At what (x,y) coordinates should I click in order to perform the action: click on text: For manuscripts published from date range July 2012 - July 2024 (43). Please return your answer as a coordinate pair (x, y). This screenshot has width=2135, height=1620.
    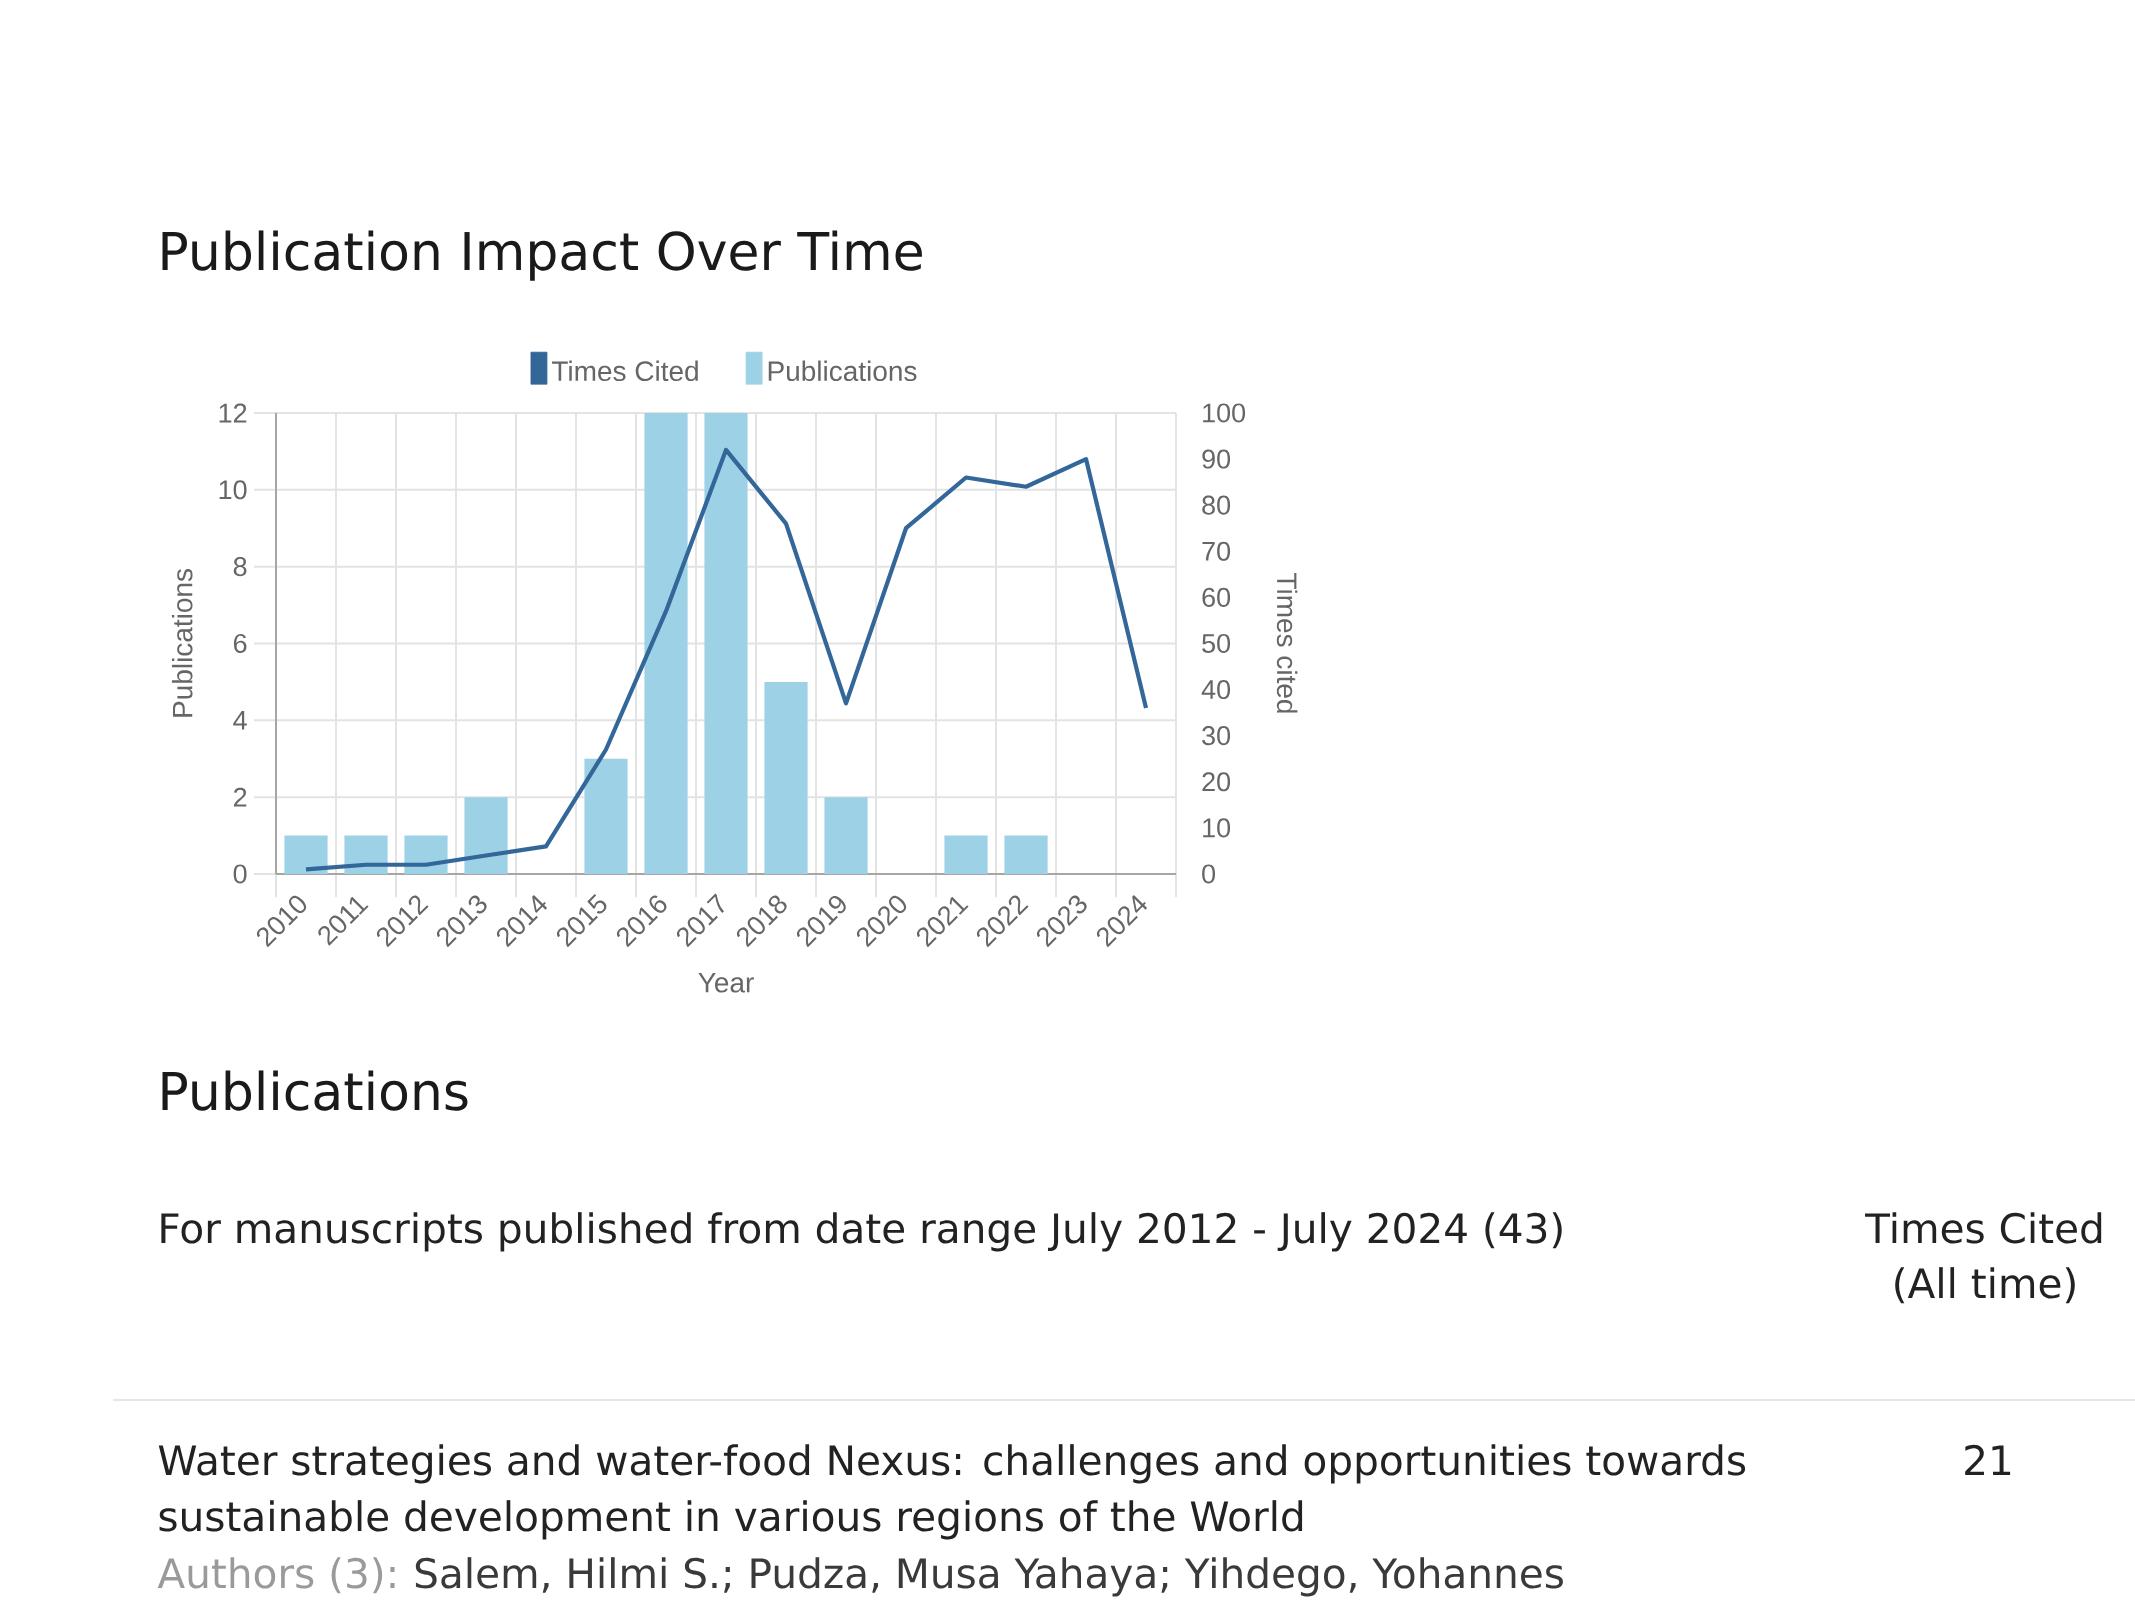
    Looking at the image, I should click on (861, 1232).